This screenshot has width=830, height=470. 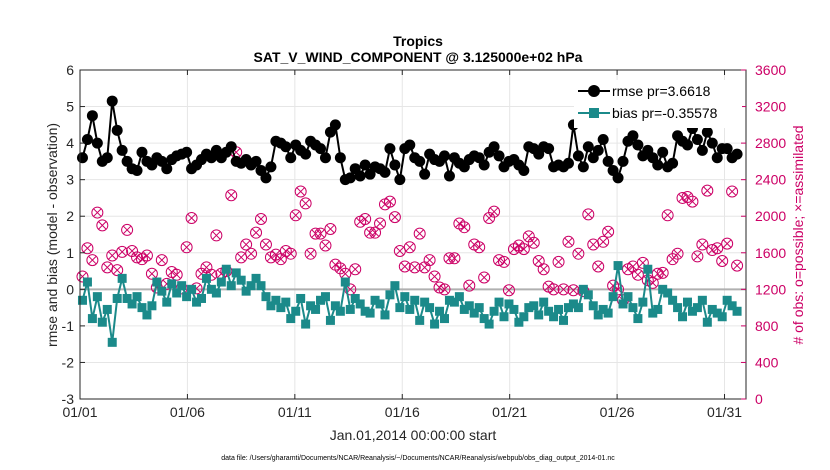 I want to click on y-right-tick-label: 3600, so click(x=770, y=70).